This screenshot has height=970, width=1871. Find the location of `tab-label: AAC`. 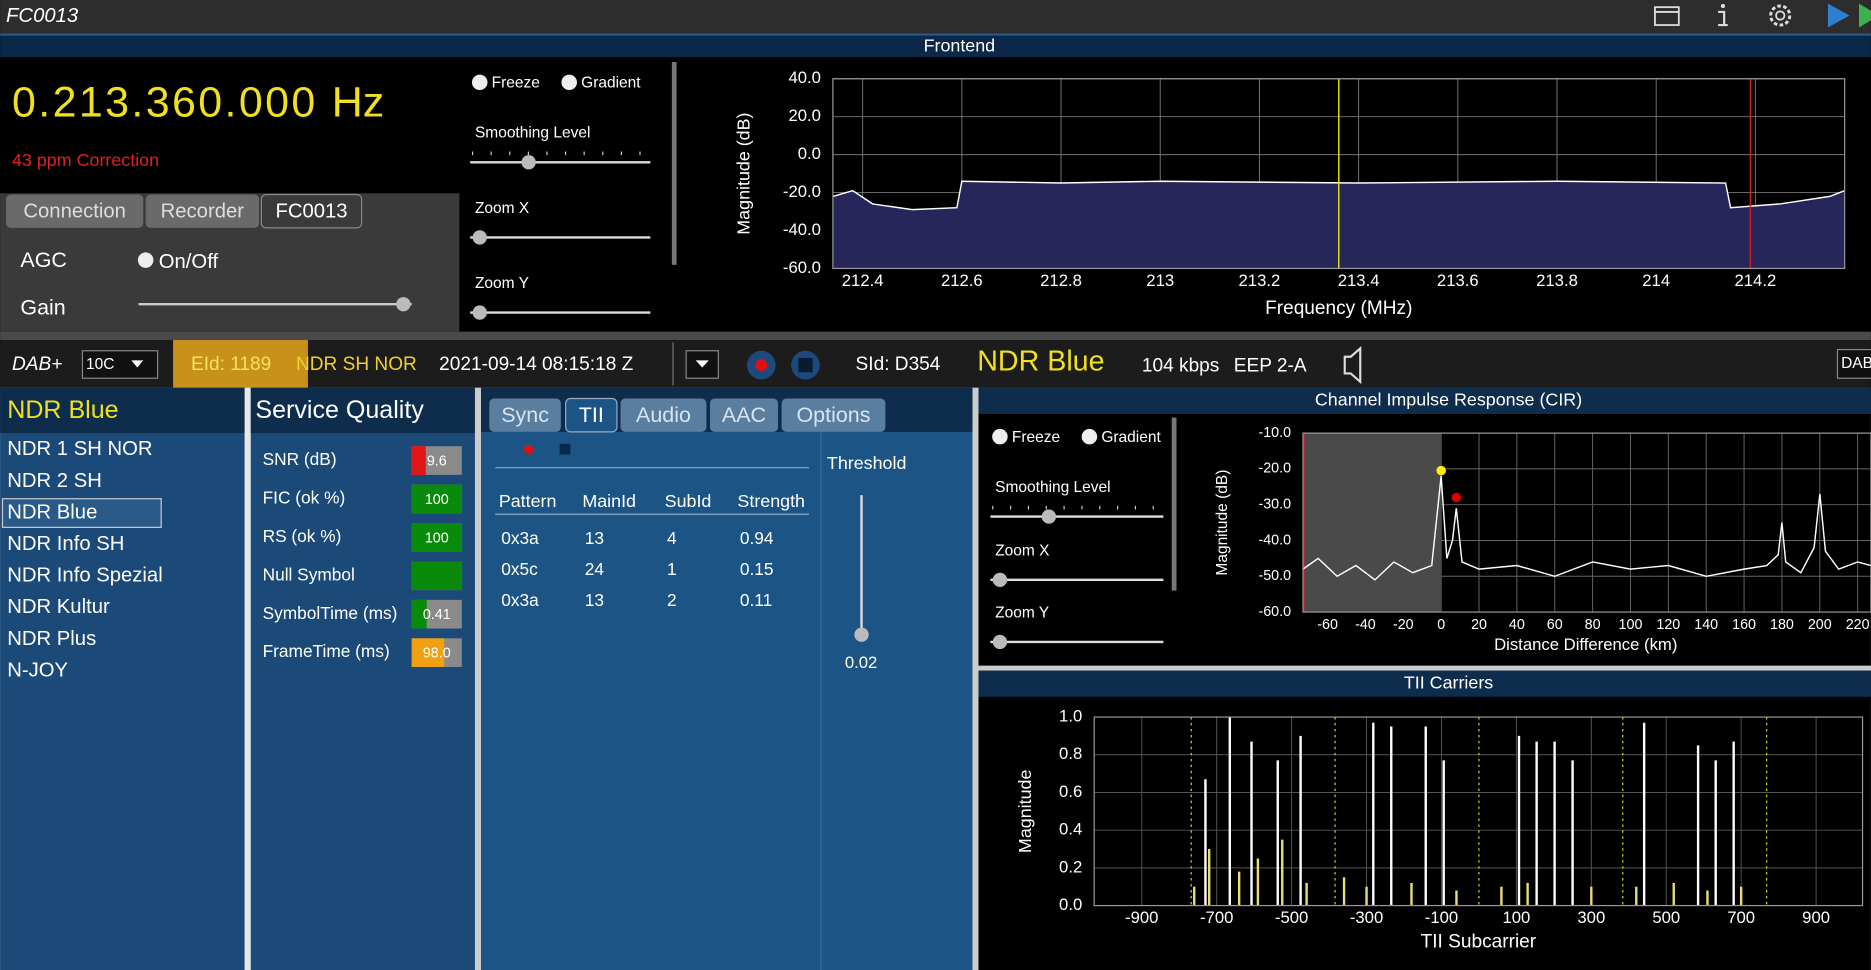

tab-label: AAC is located at coordinates (744, 415).